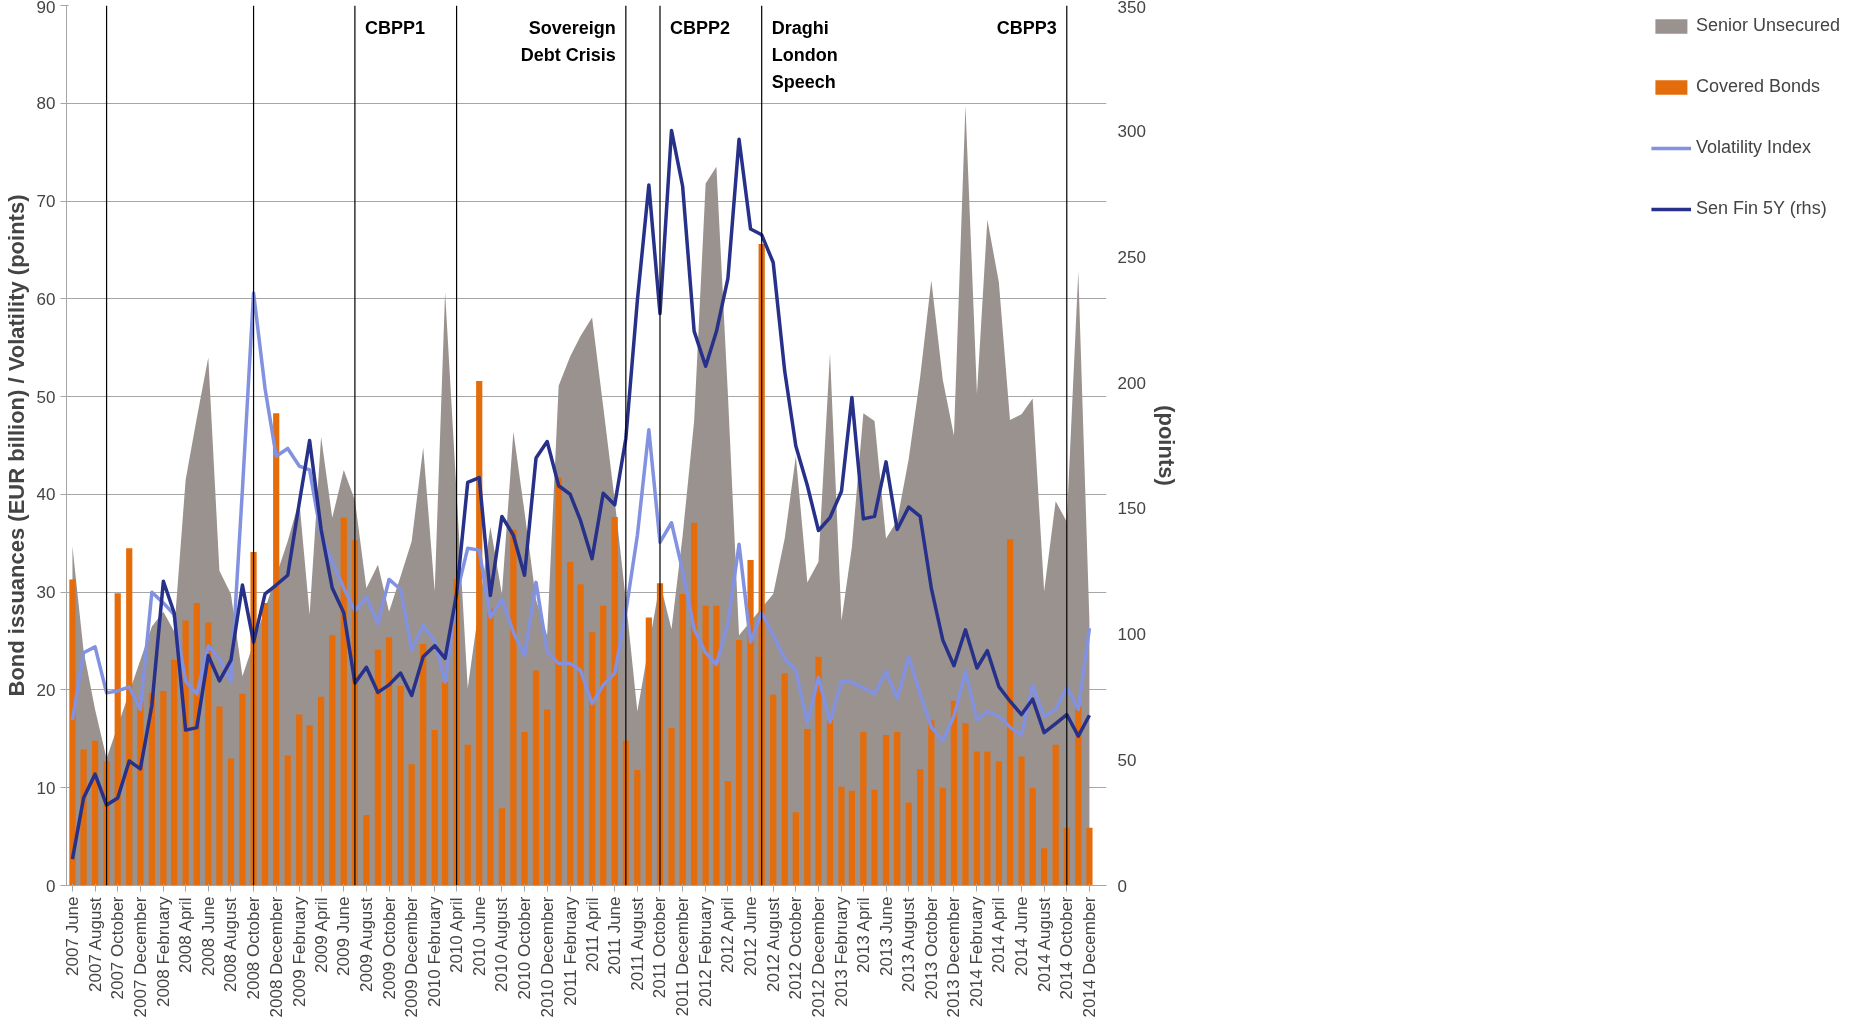  I want to click on x-tick-label: 2010 December, so click(547, 957).